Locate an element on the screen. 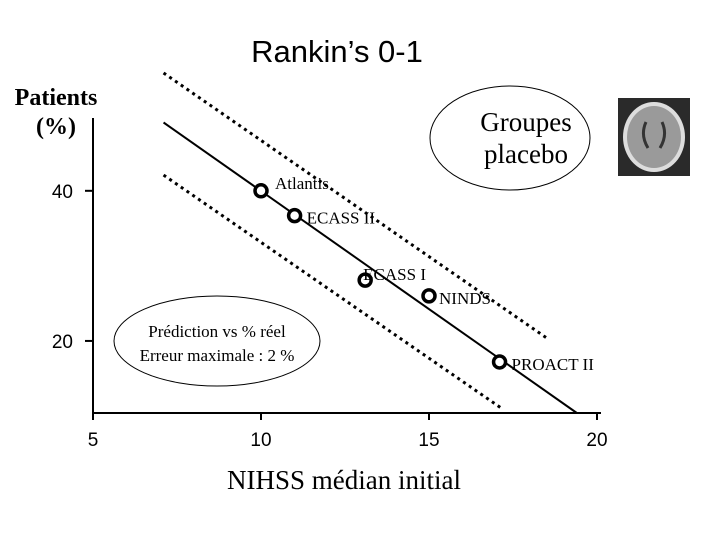 The height and width of the screenshot is (540, 720). point-label: Atlantis is located at coordinates (302, 183).